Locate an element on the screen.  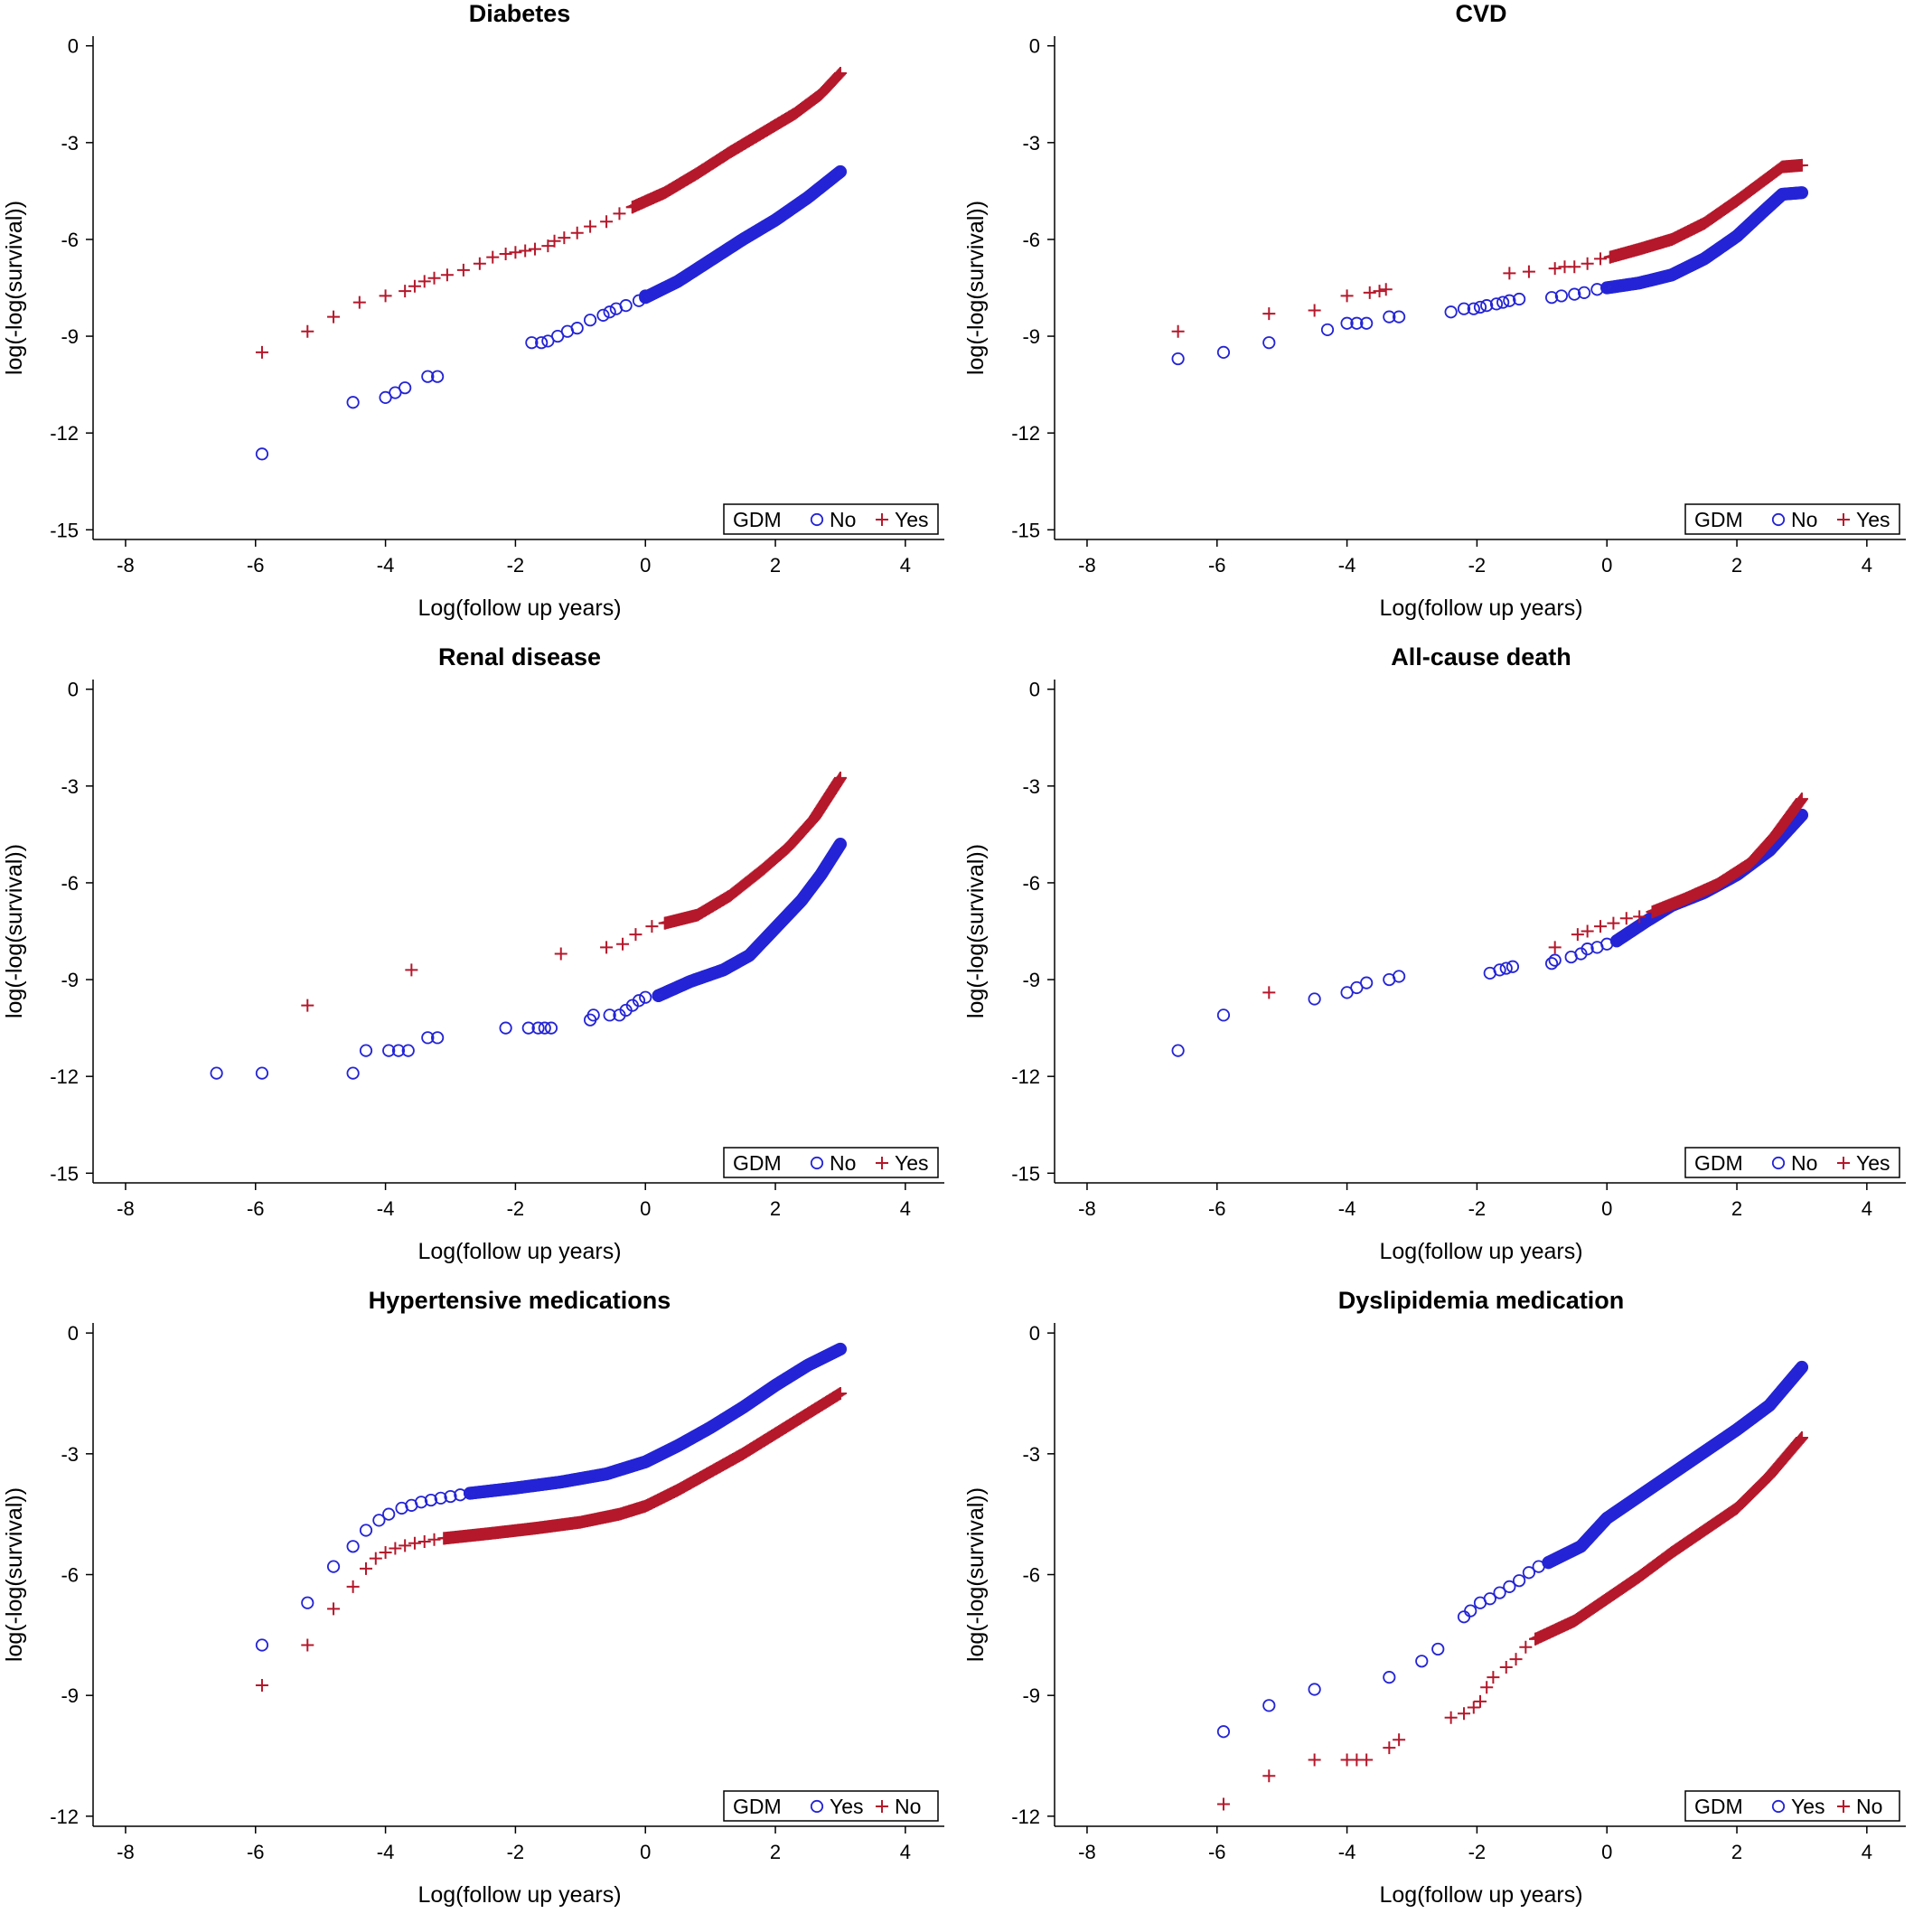
y-tick-label: -12 is located at coordinates (1025, 433).